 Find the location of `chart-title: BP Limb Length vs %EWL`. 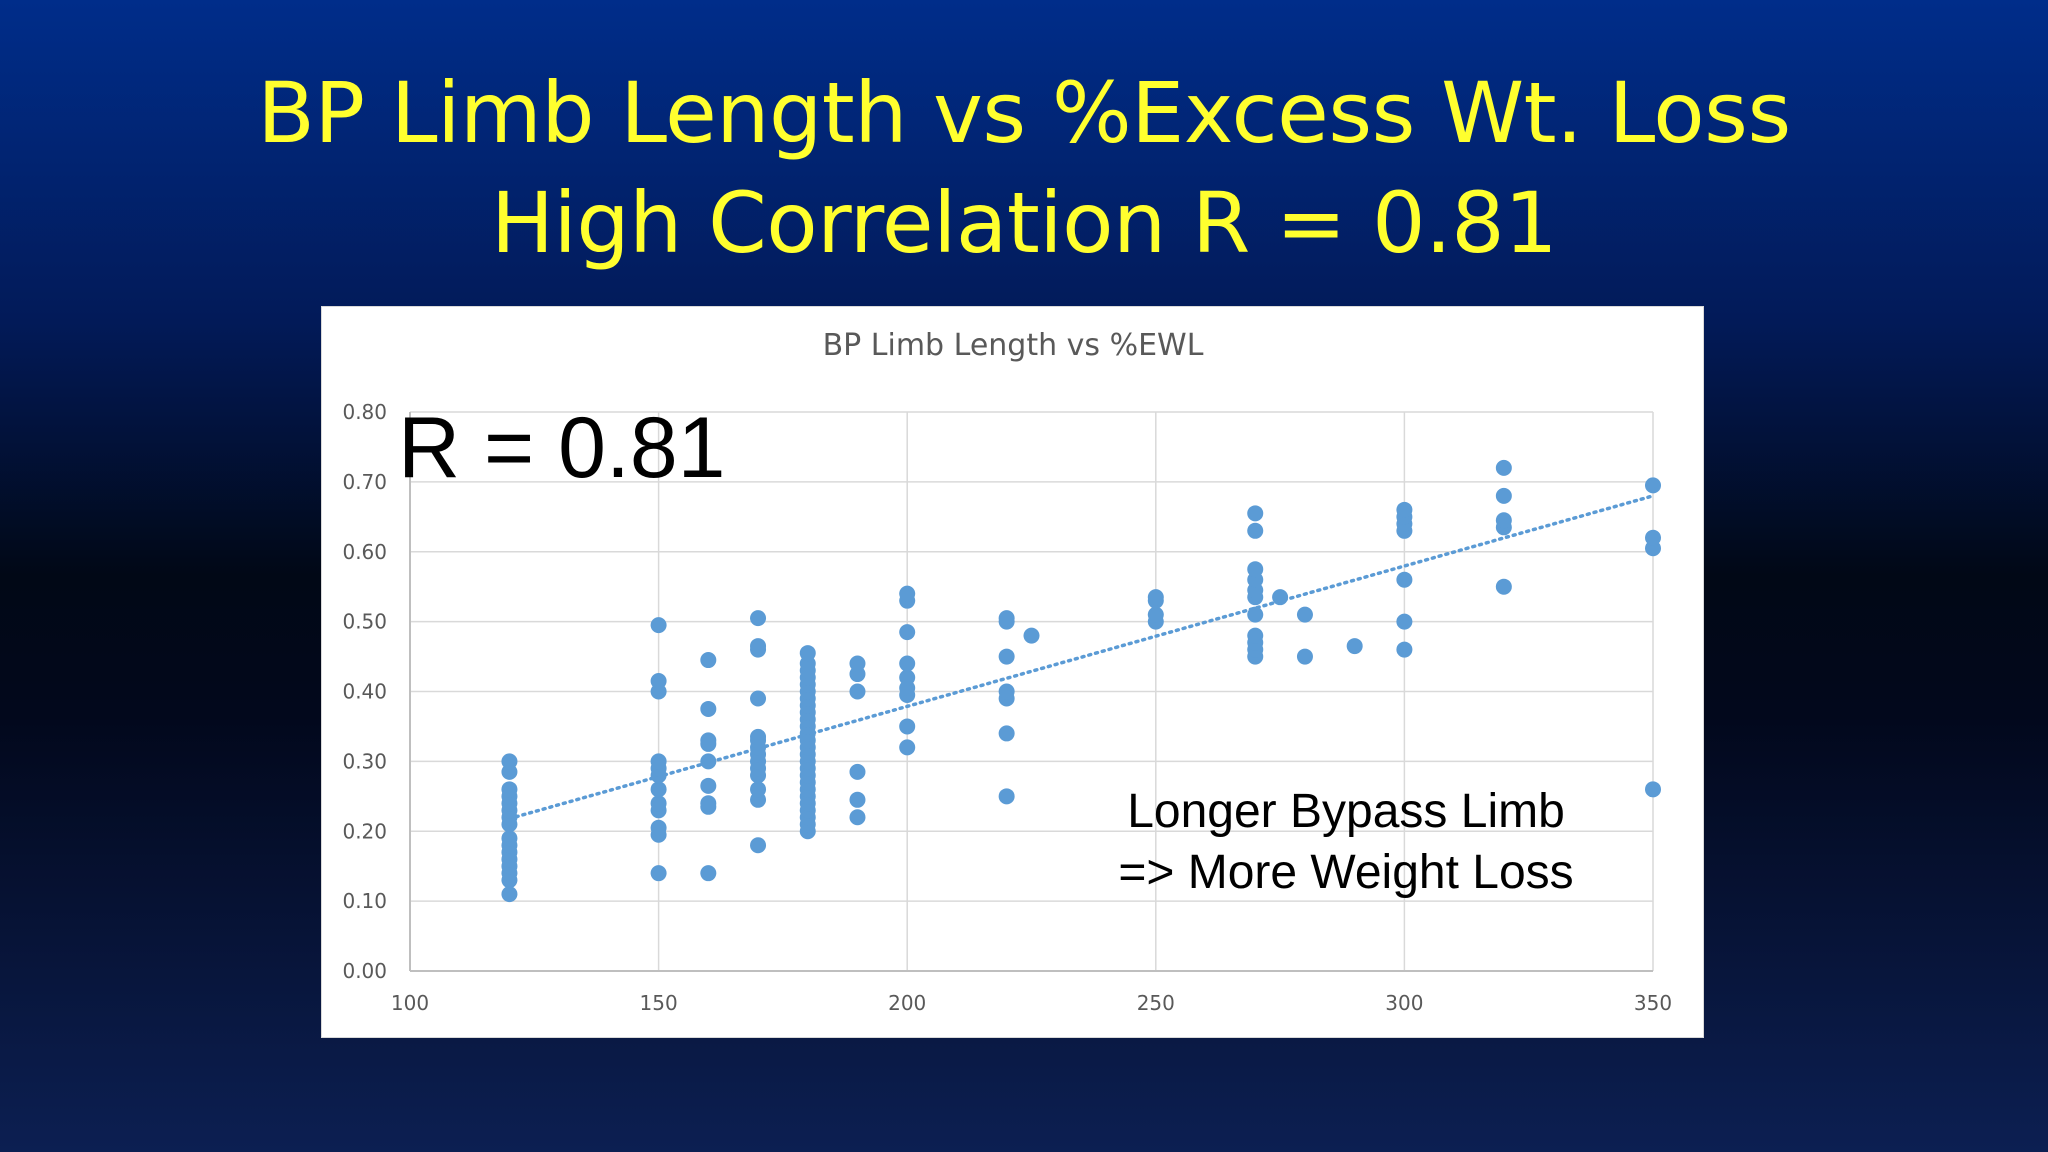

chart-title: BP Limb Length vs %EWL is located at coordinates (1013, 345).